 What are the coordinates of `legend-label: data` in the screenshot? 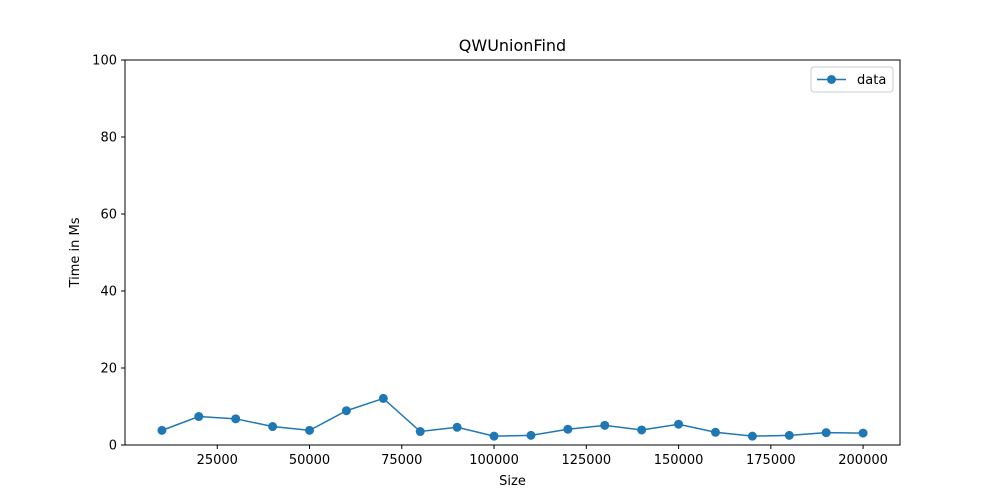 It's located at (871, 80).